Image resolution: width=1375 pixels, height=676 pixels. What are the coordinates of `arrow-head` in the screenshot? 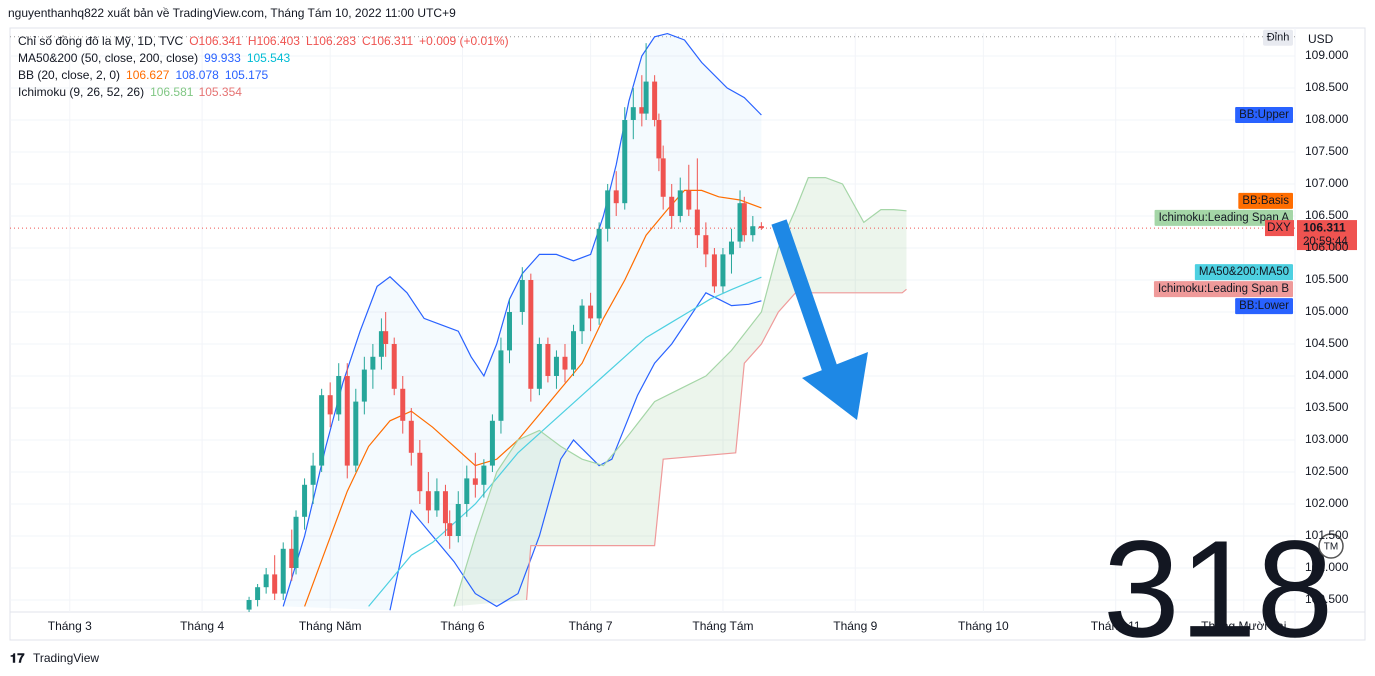 It's located at (835, 386).